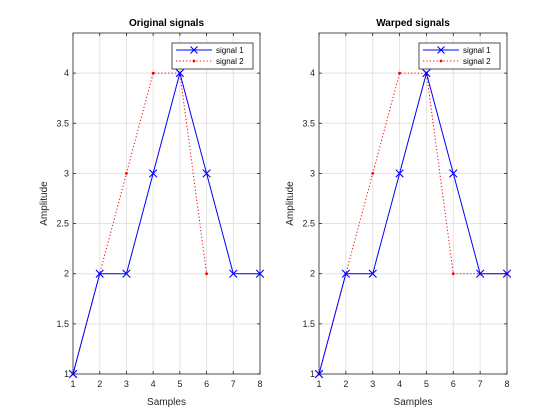 The image size is (560, 420). Describe the element at coordinates (413, 23) in the screenshot. I see `chart-title: Warped signals` at that location.